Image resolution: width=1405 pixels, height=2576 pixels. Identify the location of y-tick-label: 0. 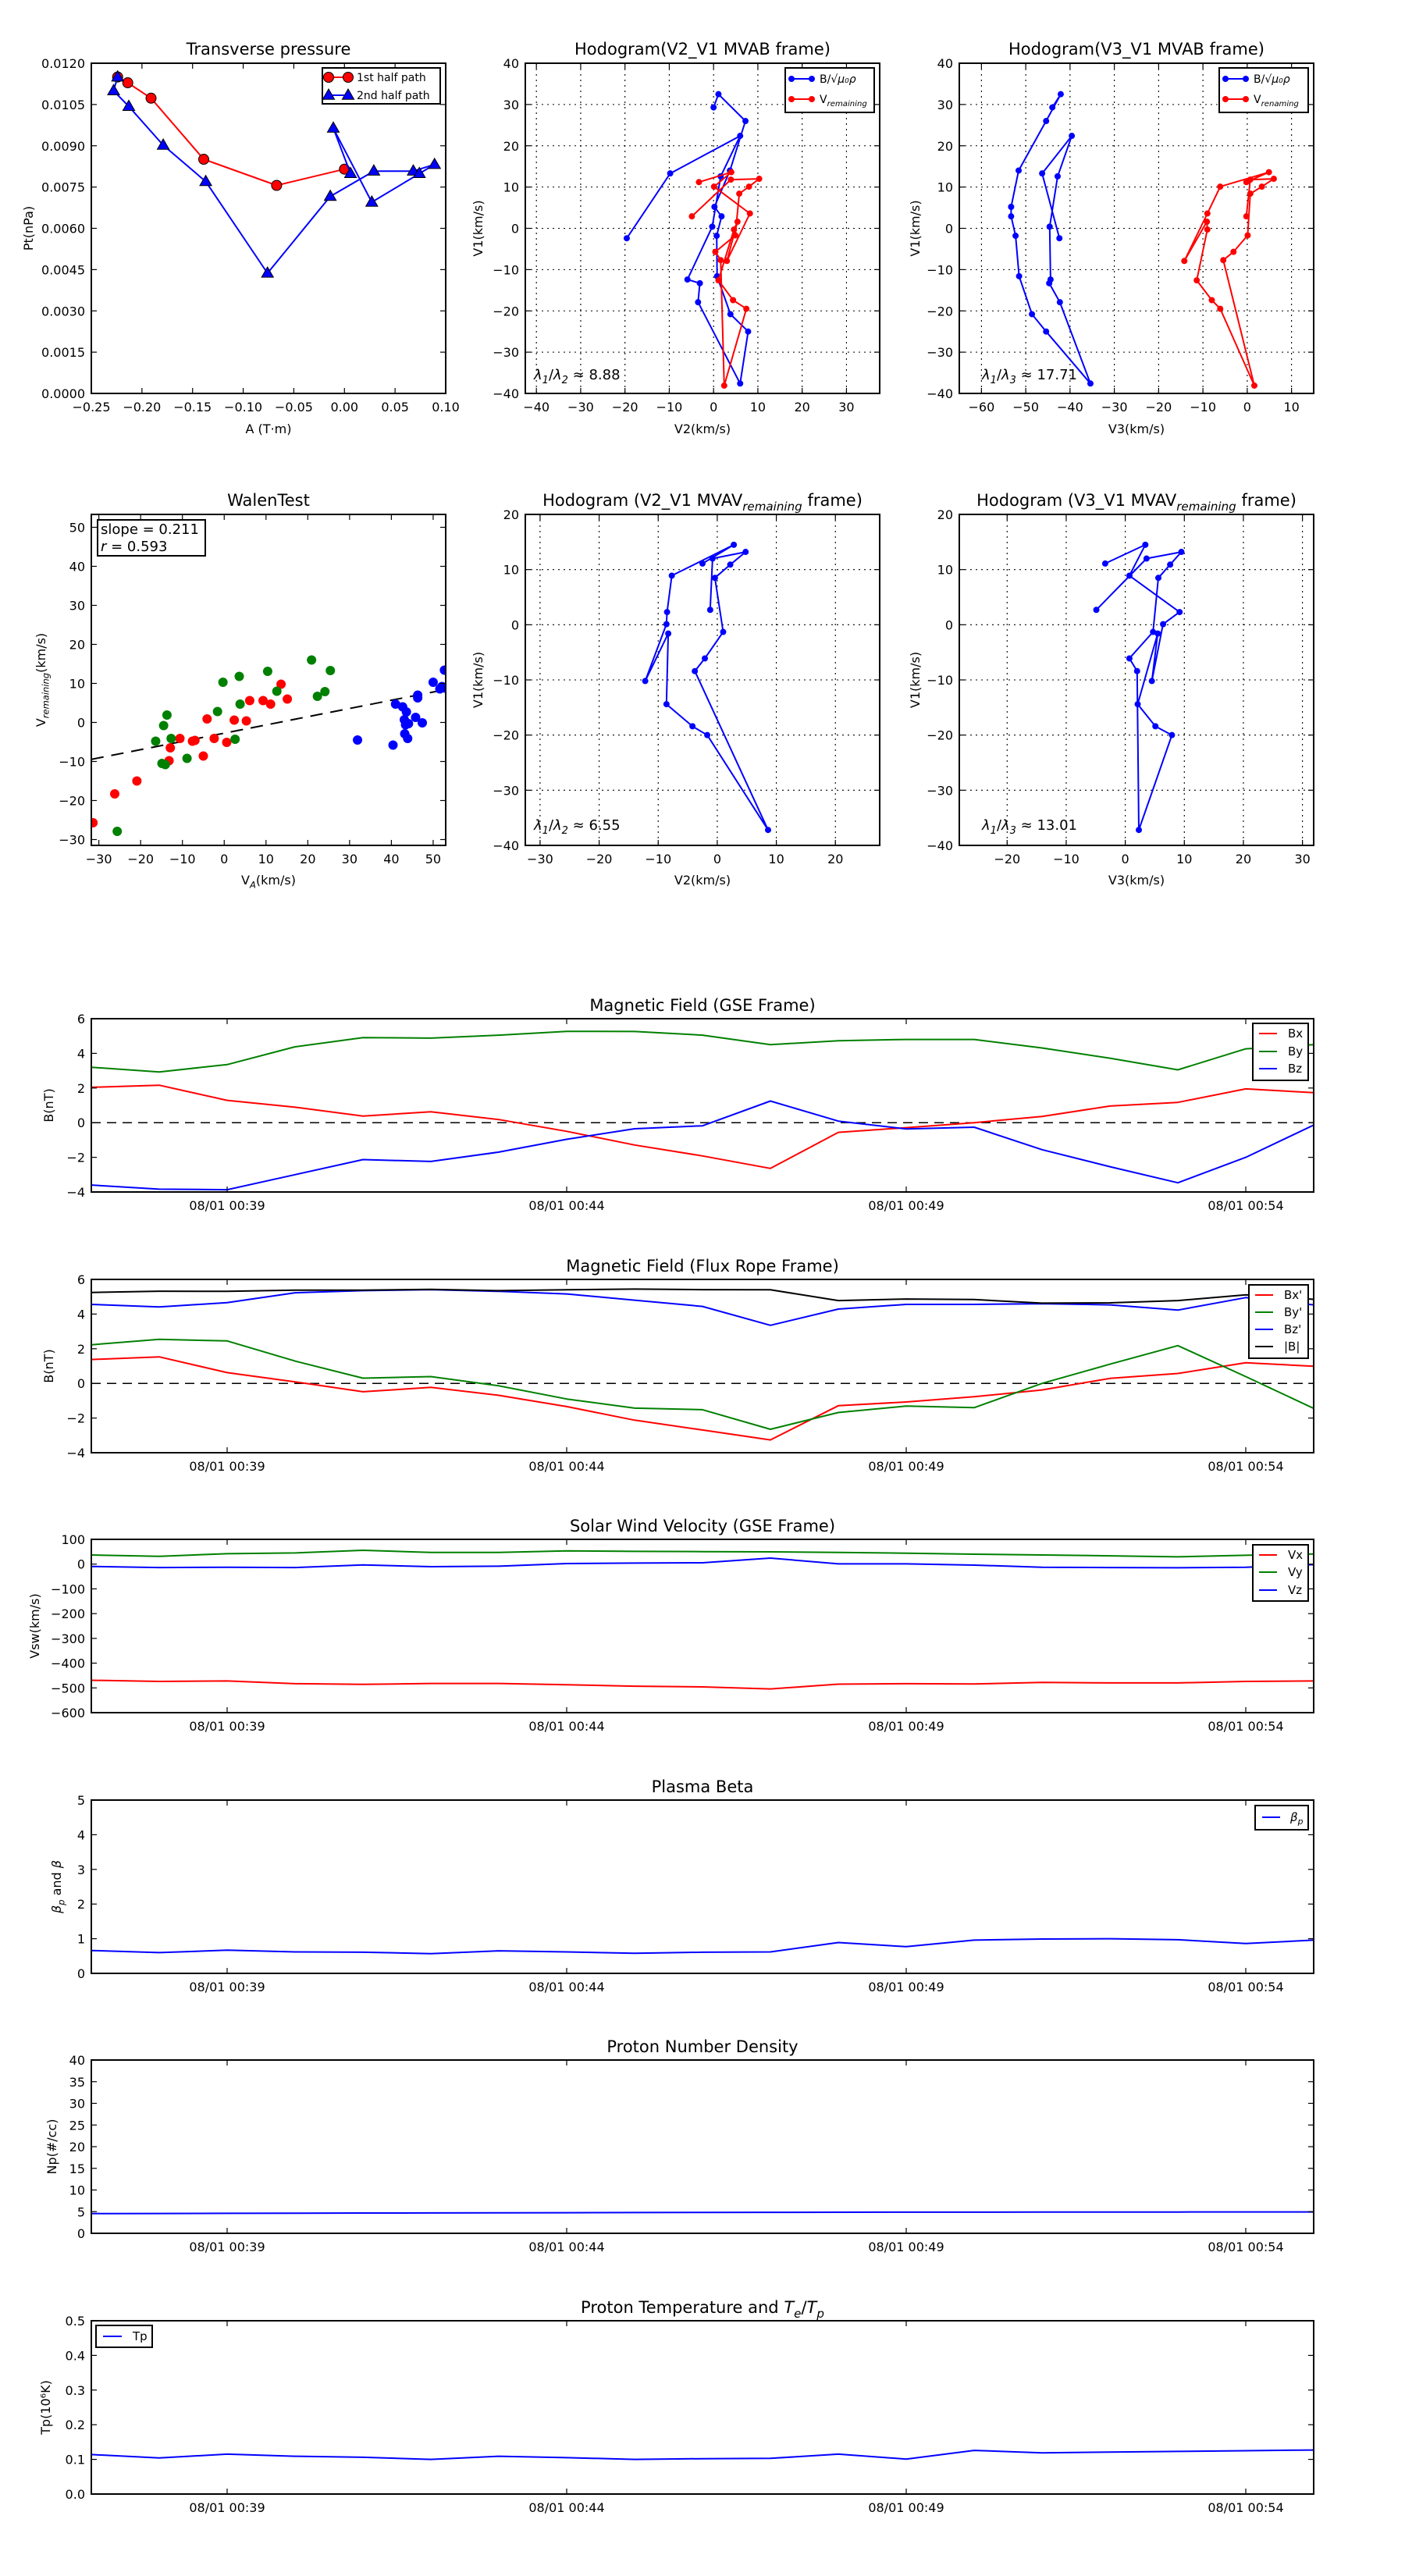
(949, 624).